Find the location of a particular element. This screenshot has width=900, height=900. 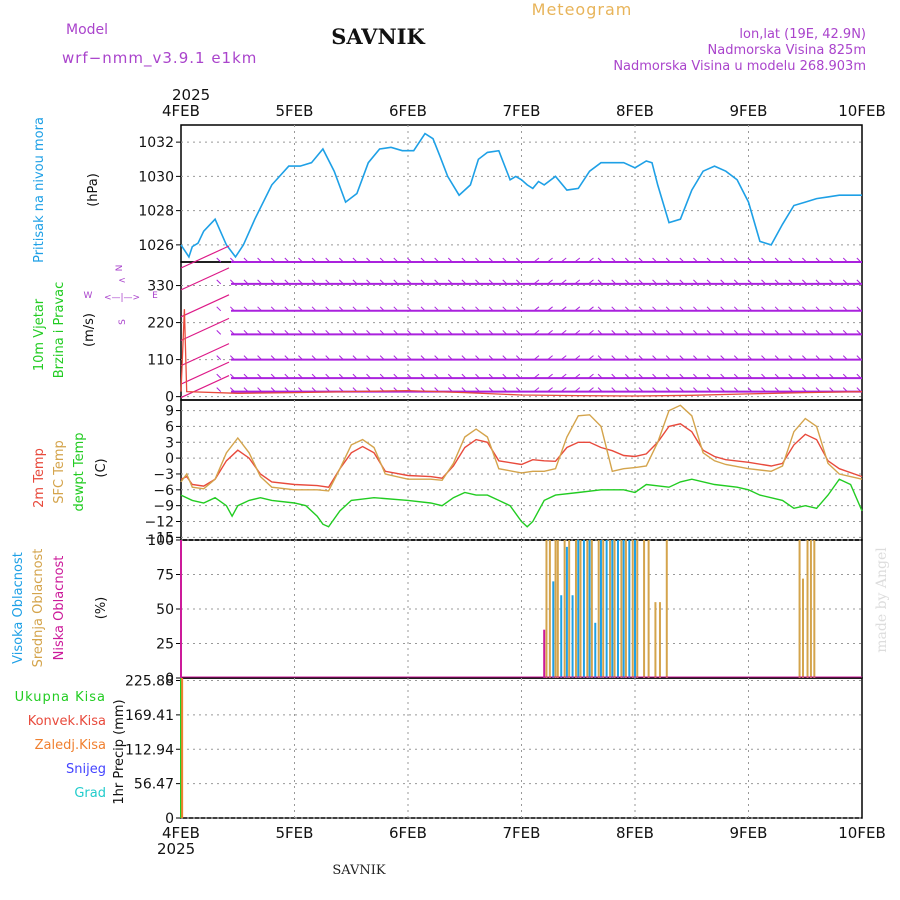

precip-y-ticks: 0 56.47 112.94 169.41 225.88 is located at coordinates (149, 750).